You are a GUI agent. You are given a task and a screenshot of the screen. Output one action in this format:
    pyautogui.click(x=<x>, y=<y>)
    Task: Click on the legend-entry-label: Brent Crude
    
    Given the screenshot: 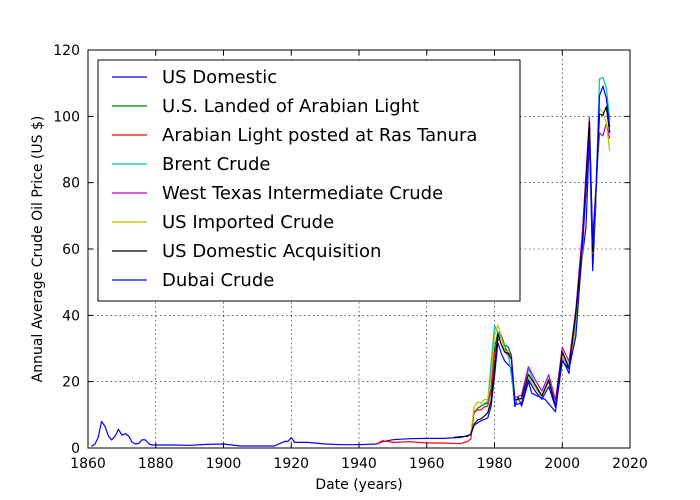 What is the action you would take?
    pyautogui.click(x=216, y=164)
    